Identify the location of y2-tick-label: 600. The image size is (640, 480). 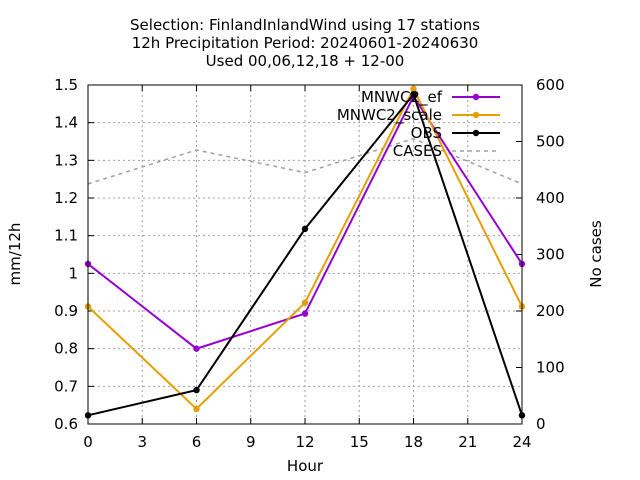
(550, 85).